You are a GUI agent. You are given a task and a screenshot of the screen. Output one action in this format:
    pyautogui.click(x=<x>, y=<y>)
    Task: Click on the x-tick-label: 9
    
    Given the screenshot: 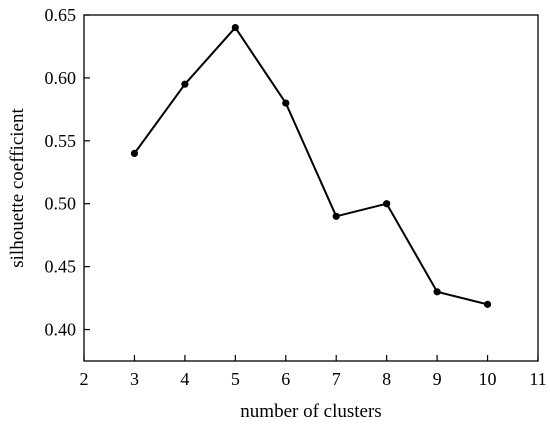 What is the action you would take?
    pyautogui.click(x=437, y=379)
    